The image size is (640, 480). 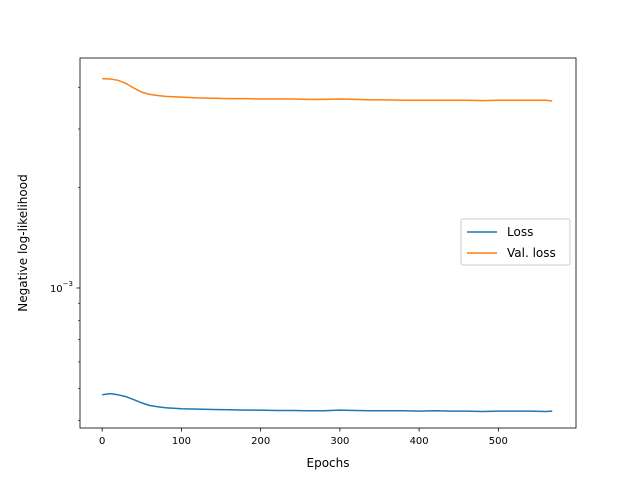 I want to click on x-ticks: 0 100 200 300 400 500, so click(x=303, y=437).